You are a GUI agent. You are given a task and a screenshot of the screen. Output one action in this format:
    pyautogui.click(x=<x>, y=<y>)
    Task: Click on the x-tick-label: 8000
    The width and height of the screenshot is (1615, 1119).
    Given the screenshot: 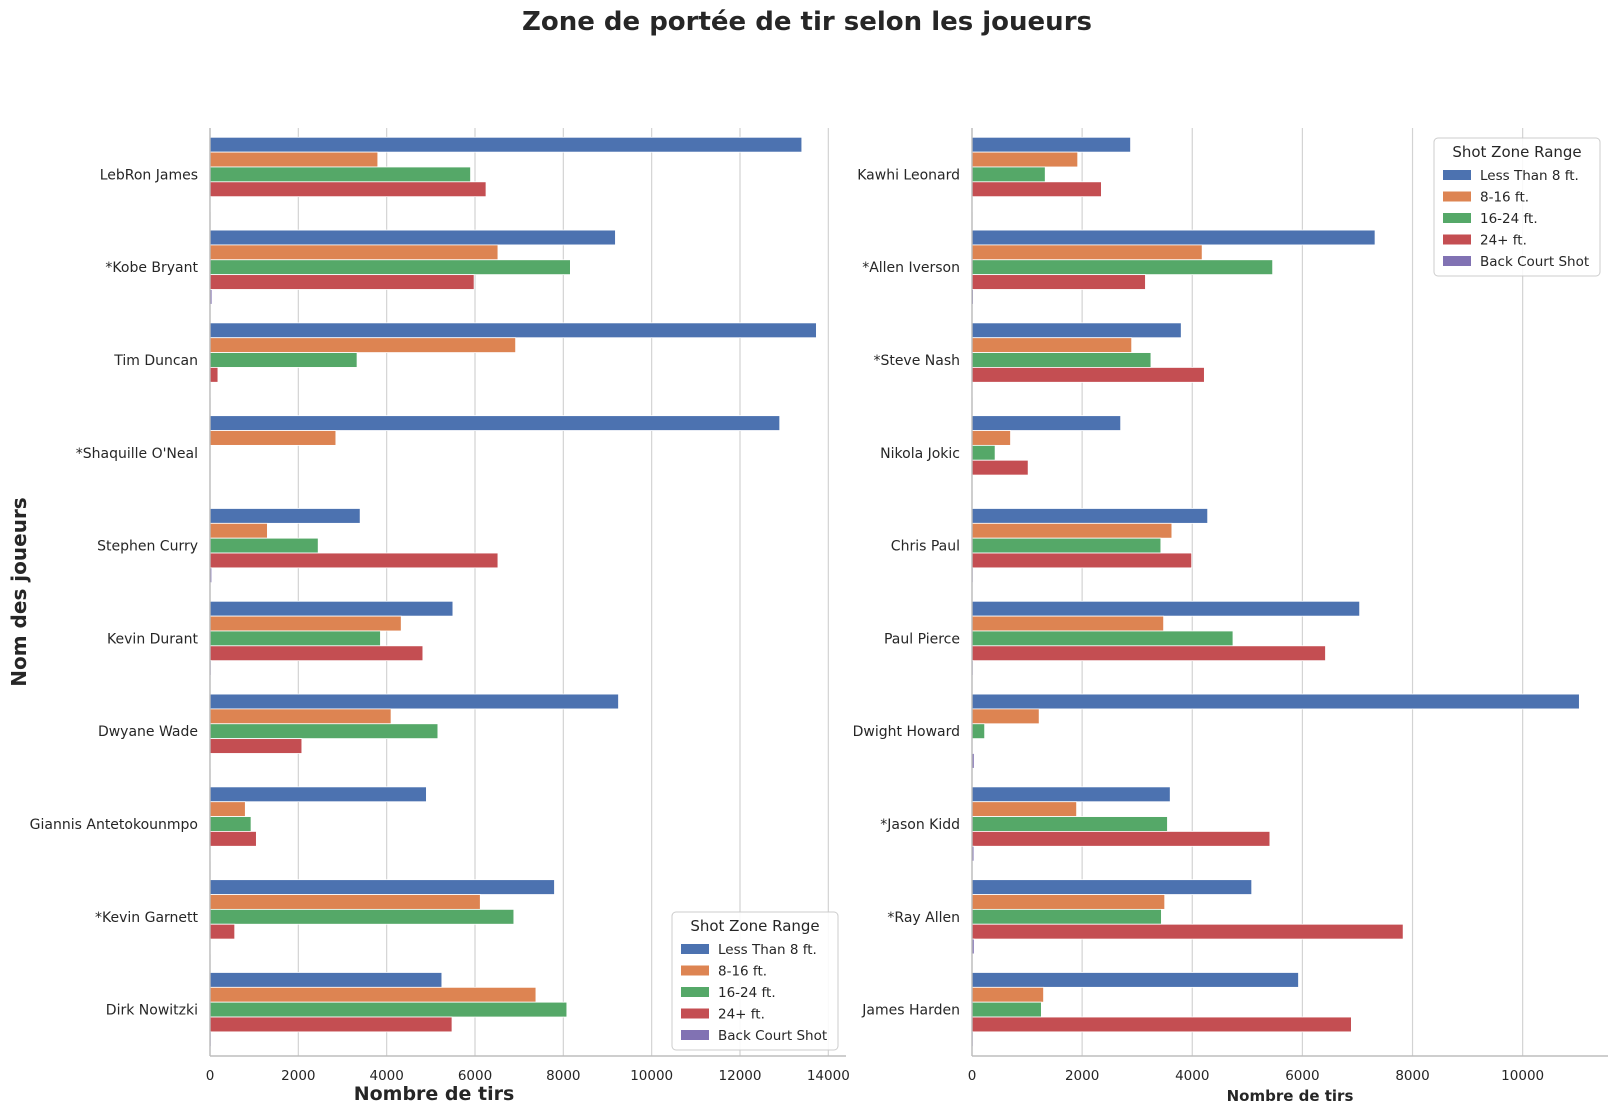 What is the action you would take?
    pyautogui.click(x=1412, y=1076)
    